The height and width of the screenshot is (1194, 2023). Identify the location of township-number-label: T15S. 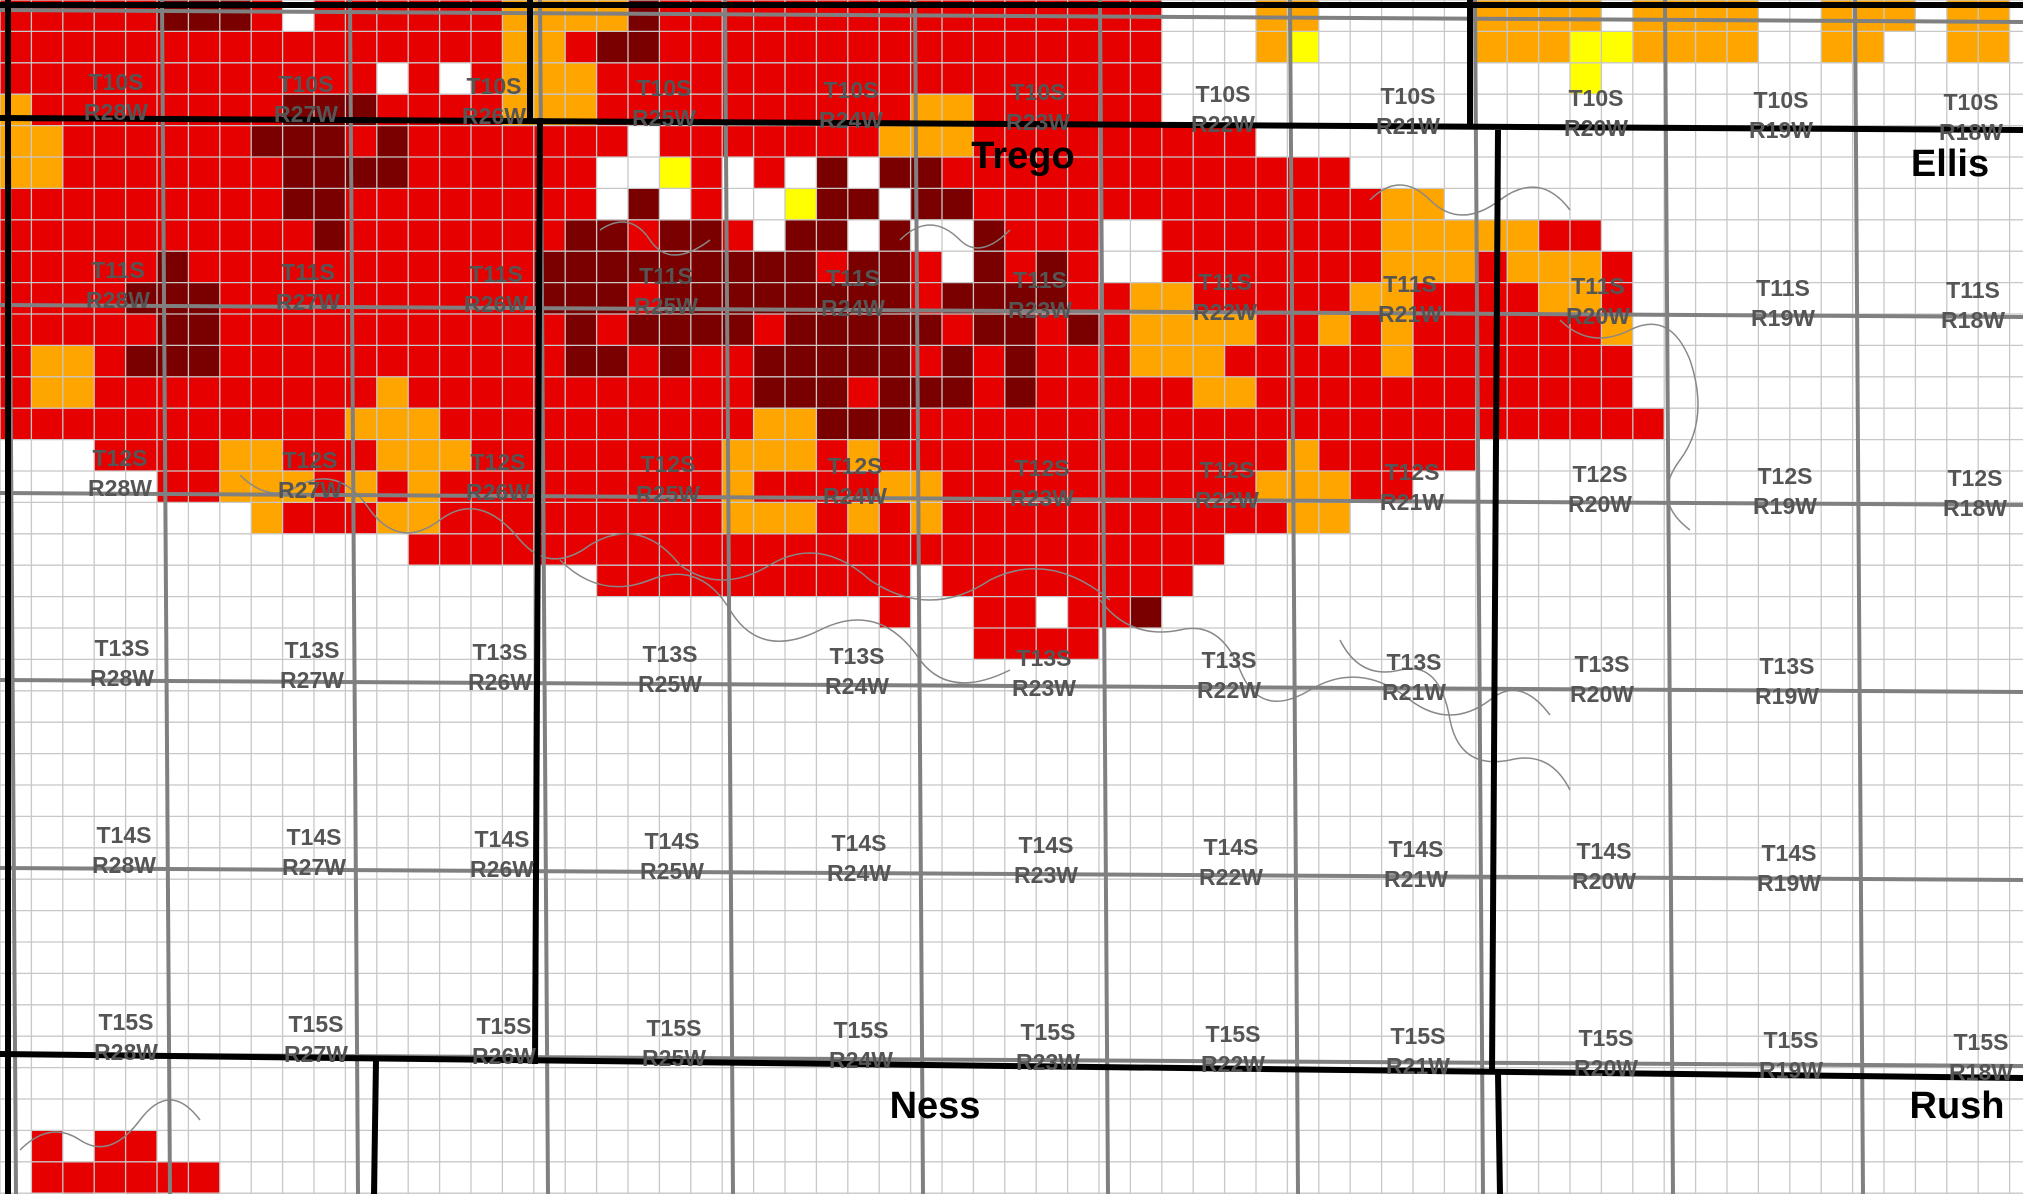
(1048, 1032).